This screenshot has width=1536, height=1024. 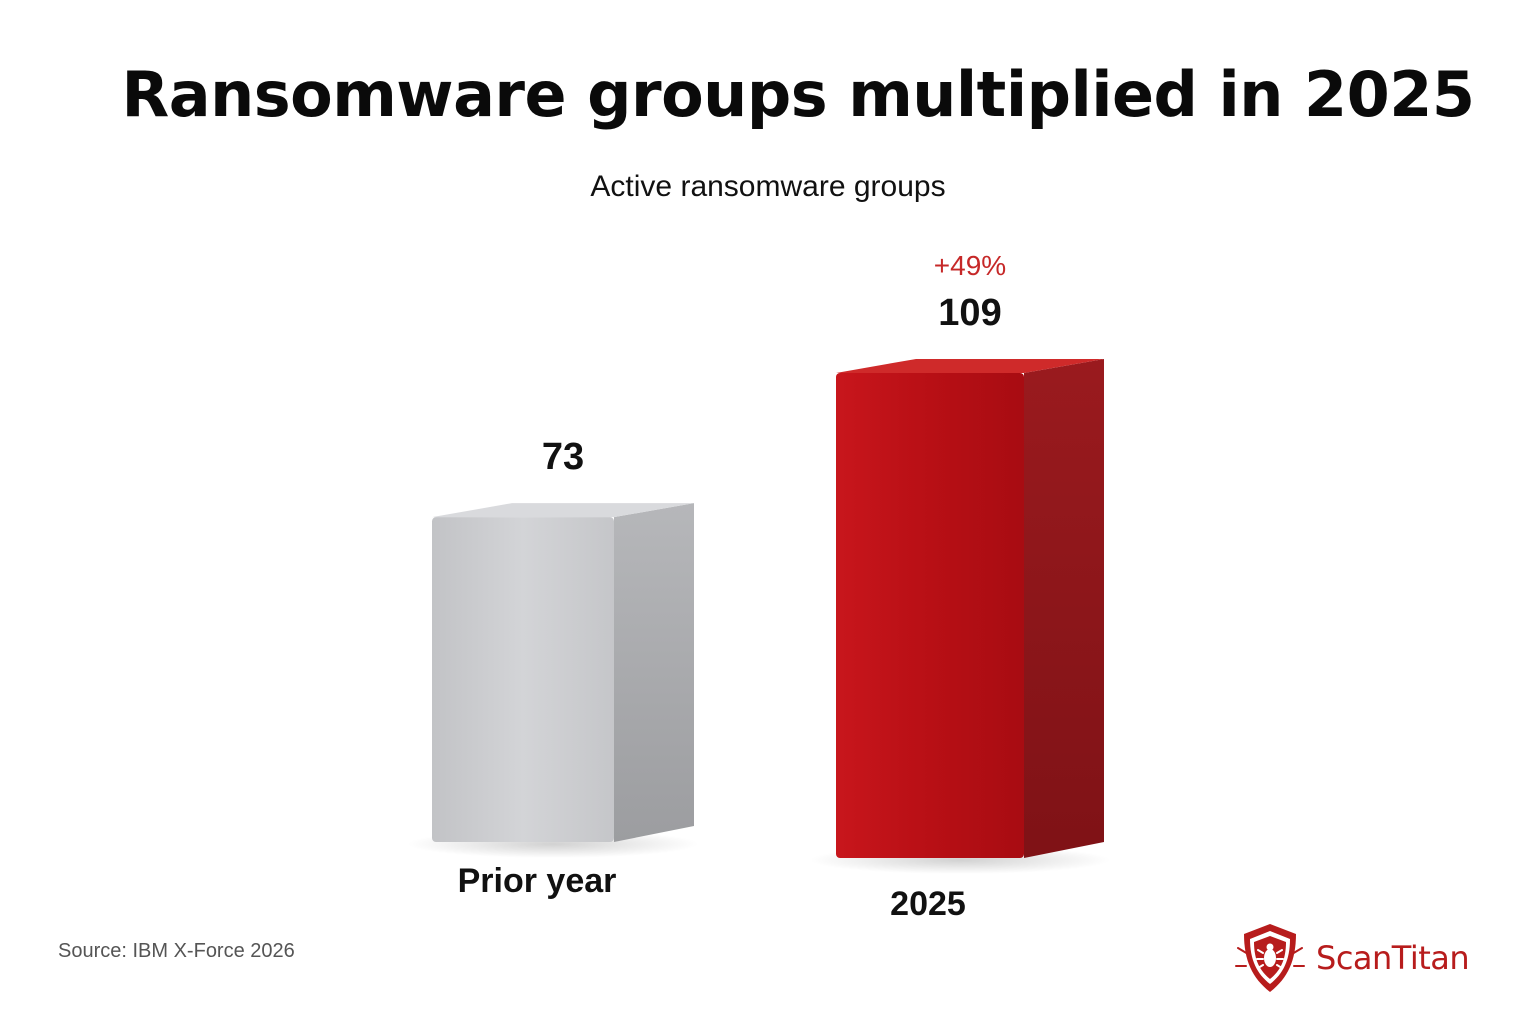 I want to click on chart-subtitle: Active ransomware groups, so click(x=768, y=186).